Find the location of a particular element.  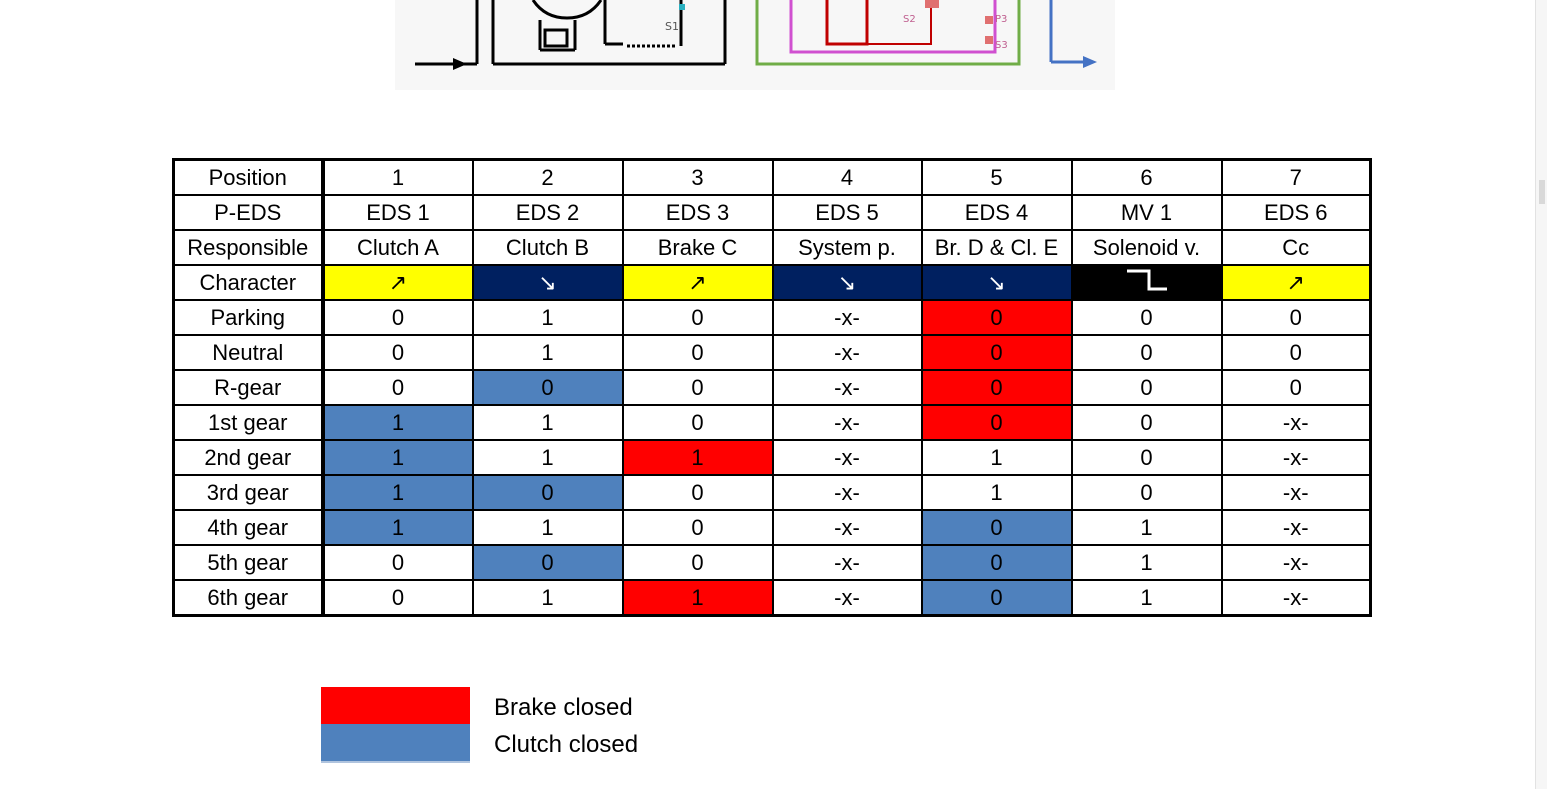

character-cell is located at coordinates (1146, 282).